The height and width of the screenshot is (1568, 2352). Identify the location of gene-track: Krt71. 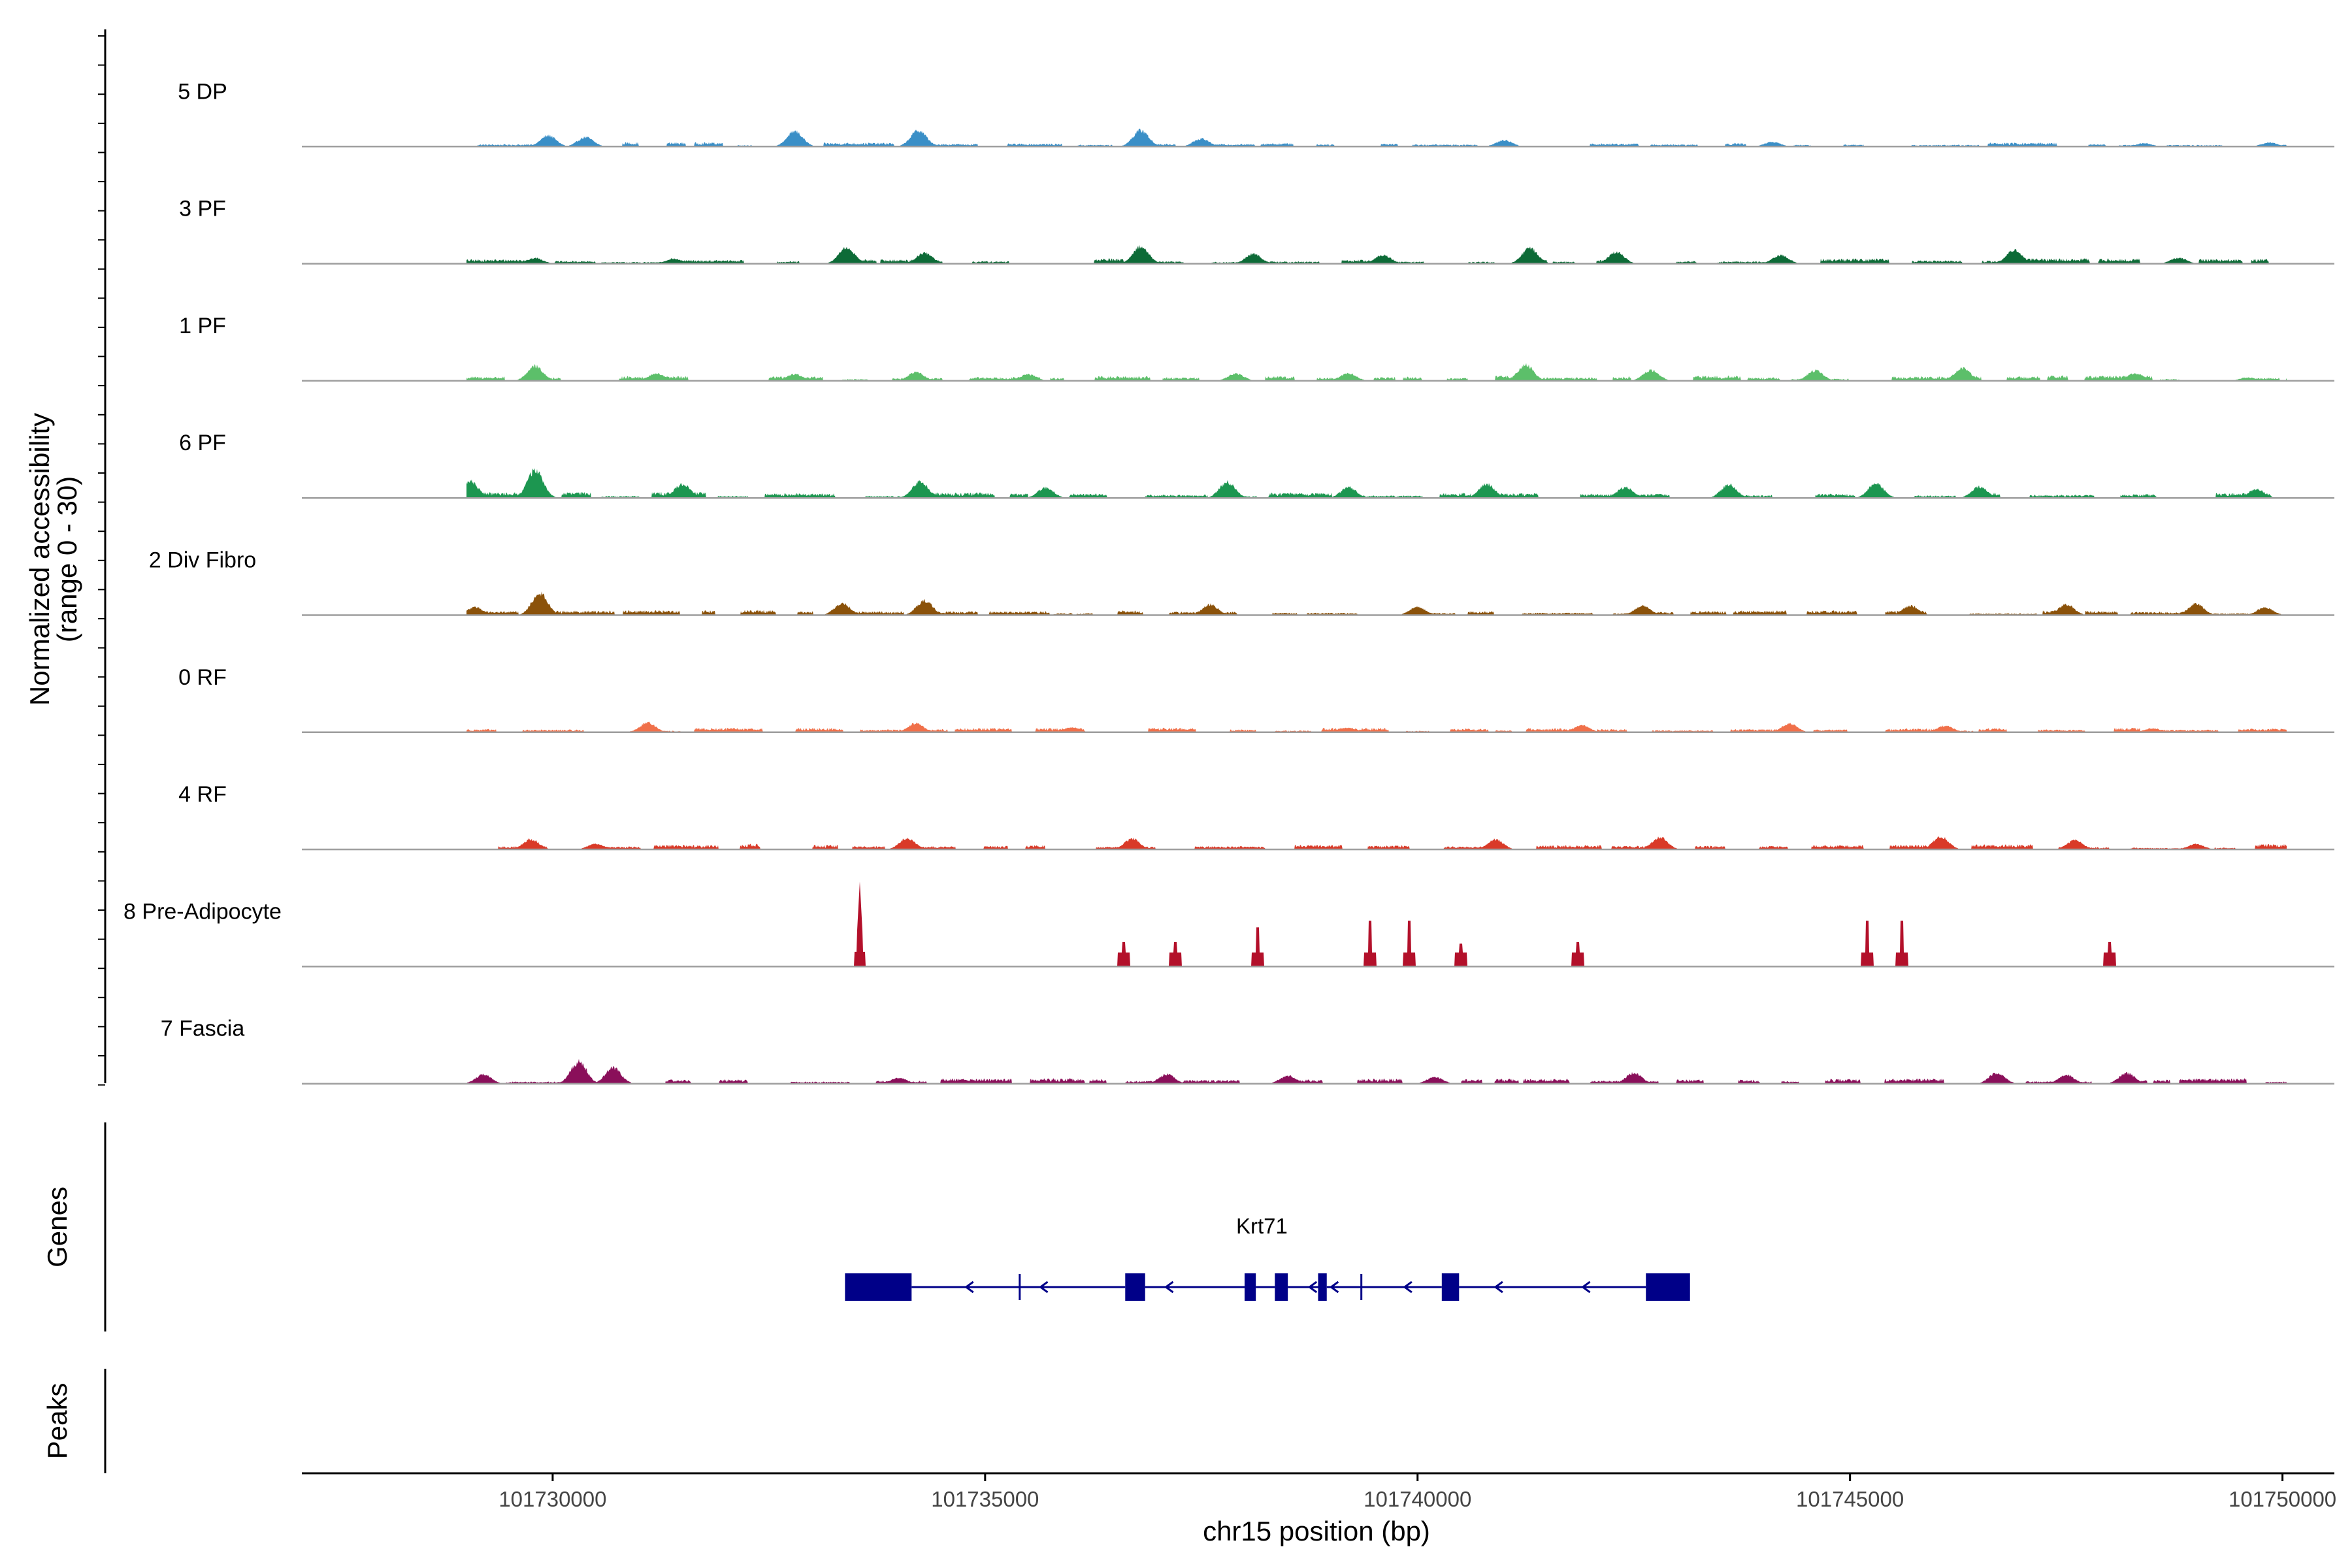
(1267, 1257).